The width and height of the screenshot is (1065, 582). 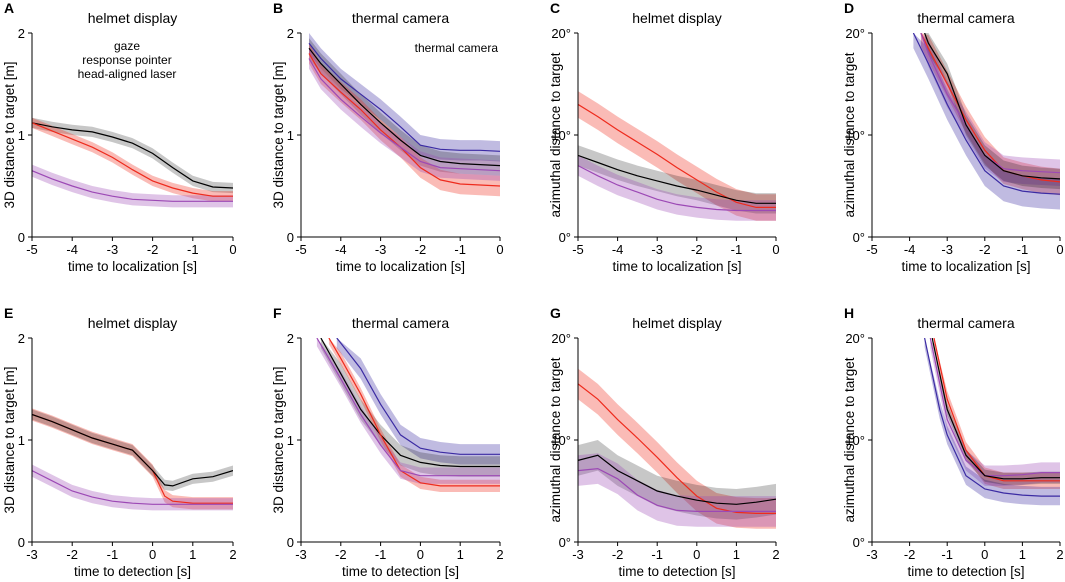 What do you see at coordinates (127, 74) in the screenshot?
I see `legend-entry-laser: head-aligned laser` at bounding box center [127, 74].